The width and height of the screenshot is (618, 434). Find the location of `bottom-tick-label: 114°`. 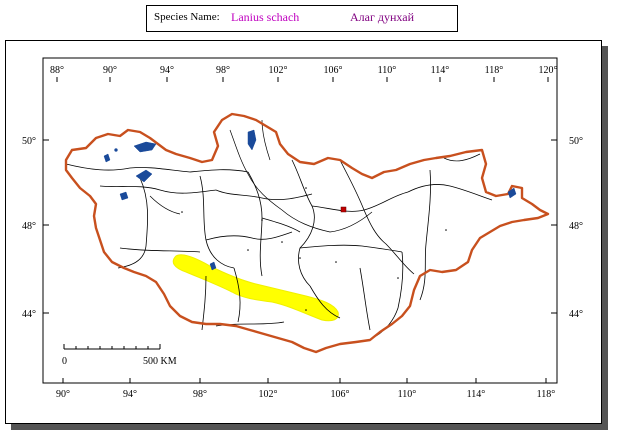

bottom-tick-label: 114° is located at coordinates (476, 394).